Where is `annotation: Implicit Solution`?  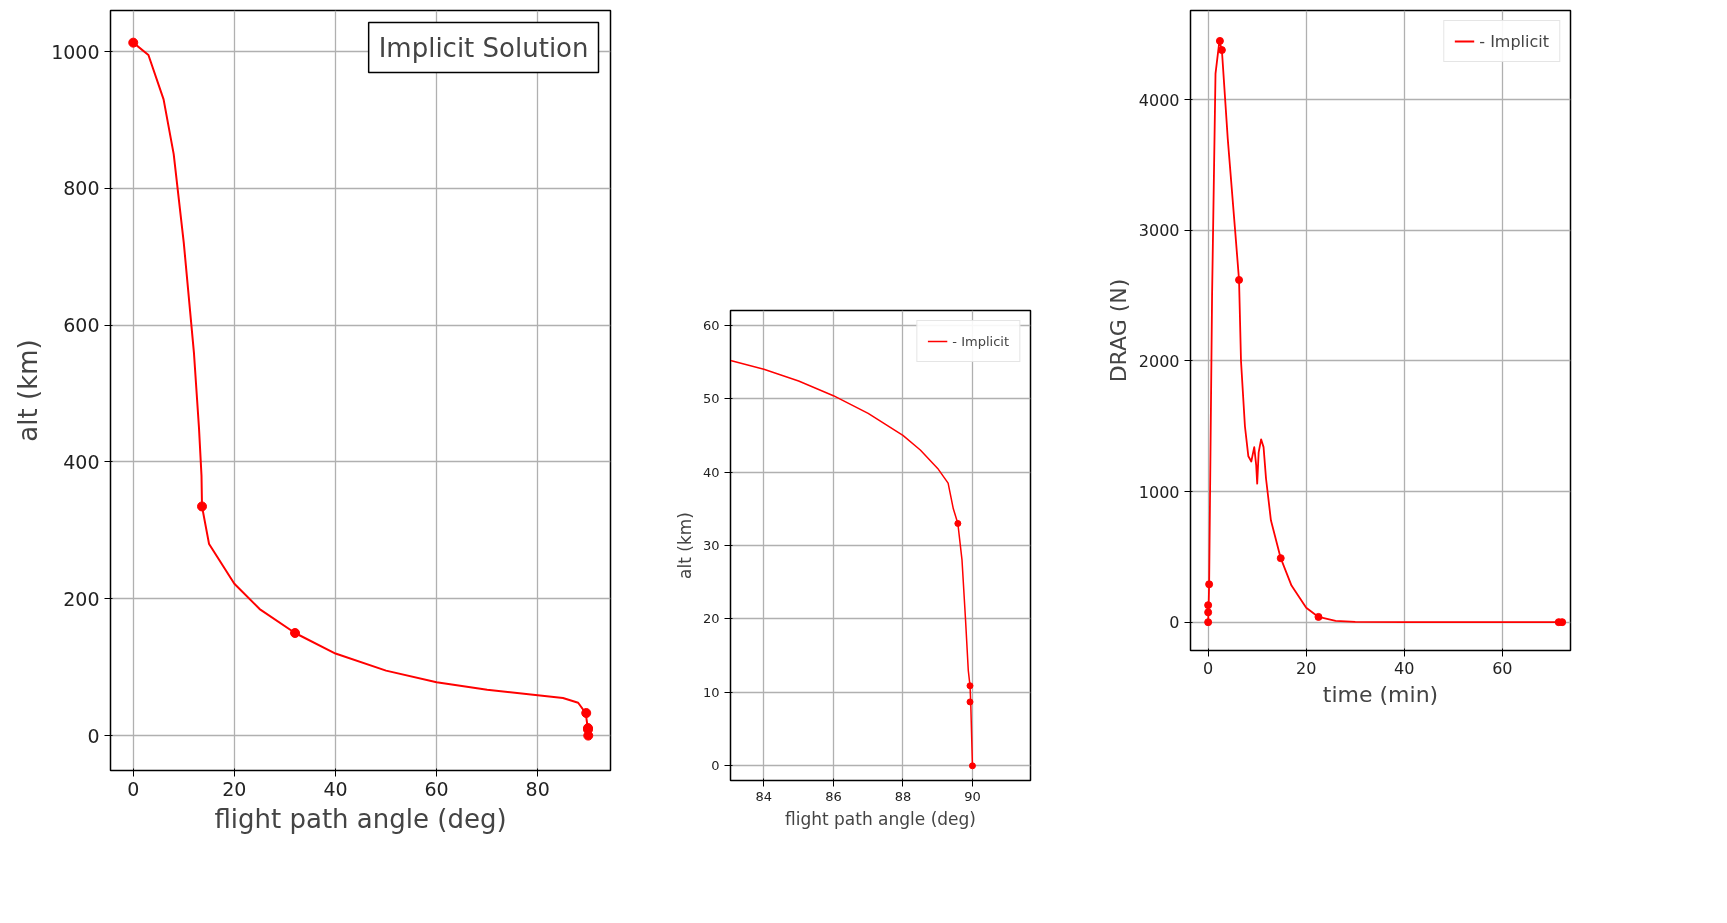
annotation: Implicit Solution is located at coordinates (483, 47).